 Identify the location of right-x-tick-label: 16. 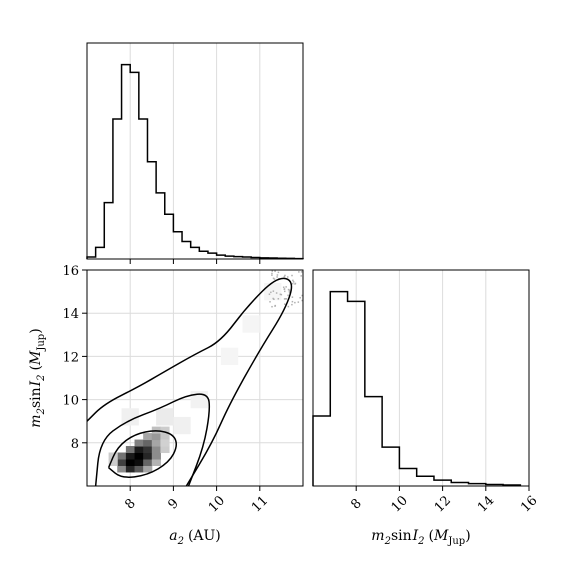
(529, 504).